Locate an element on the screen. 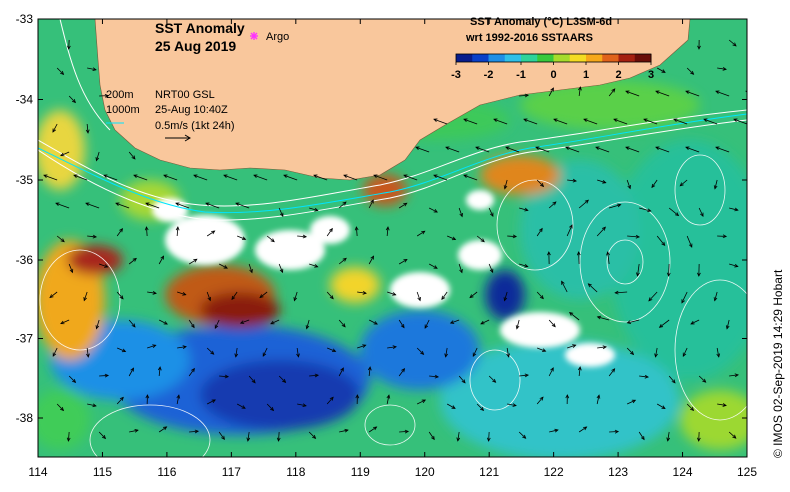  lon-tick-label: 124 is located at coordinates (683, 472).